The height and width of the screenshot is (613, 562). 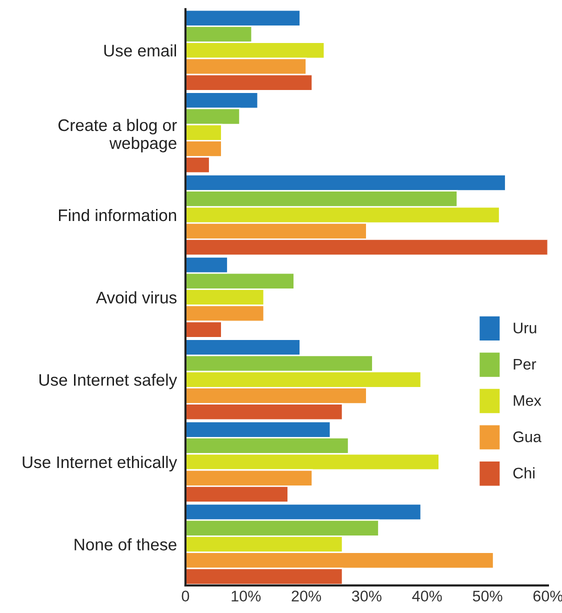 I want to click on x-tick-label: 10%, so click(x=246, y=596).